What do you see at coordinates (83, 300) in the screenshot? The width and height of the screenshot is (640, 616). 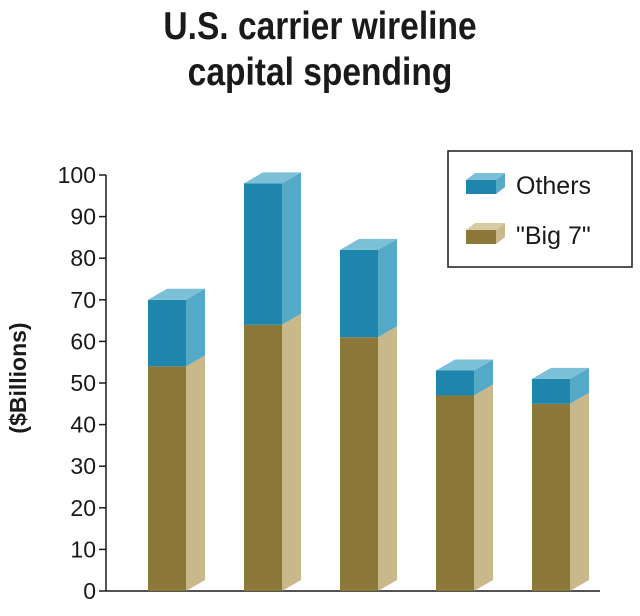 I see `y-tick-label: 70` at bounding box center [83, 300].